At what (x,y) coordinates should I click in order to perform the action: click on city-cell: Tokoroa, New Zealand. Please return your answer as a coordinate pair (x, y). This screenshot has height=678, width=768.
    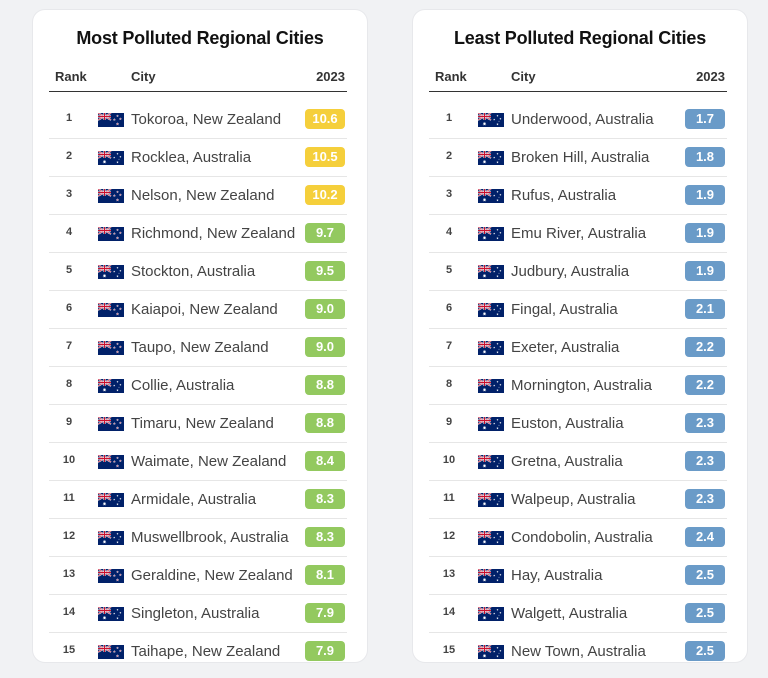
    Looking at the image, I should click on (206, 119).